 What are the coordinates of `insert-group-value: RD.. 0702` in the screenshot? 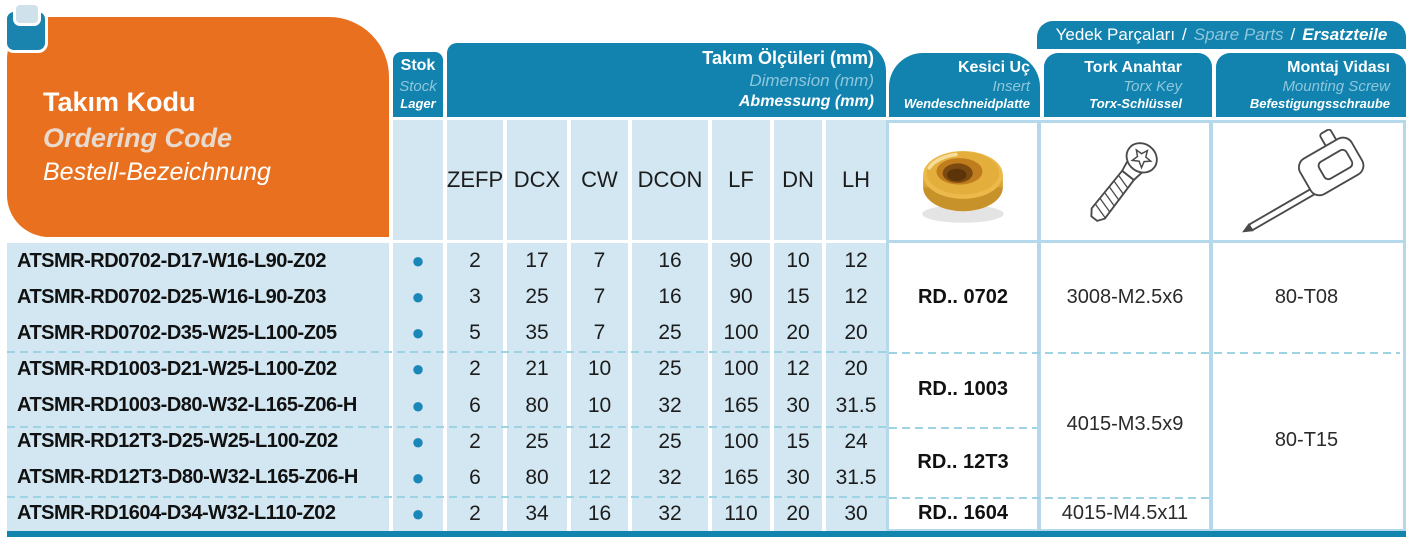 It's located at (963, 297).